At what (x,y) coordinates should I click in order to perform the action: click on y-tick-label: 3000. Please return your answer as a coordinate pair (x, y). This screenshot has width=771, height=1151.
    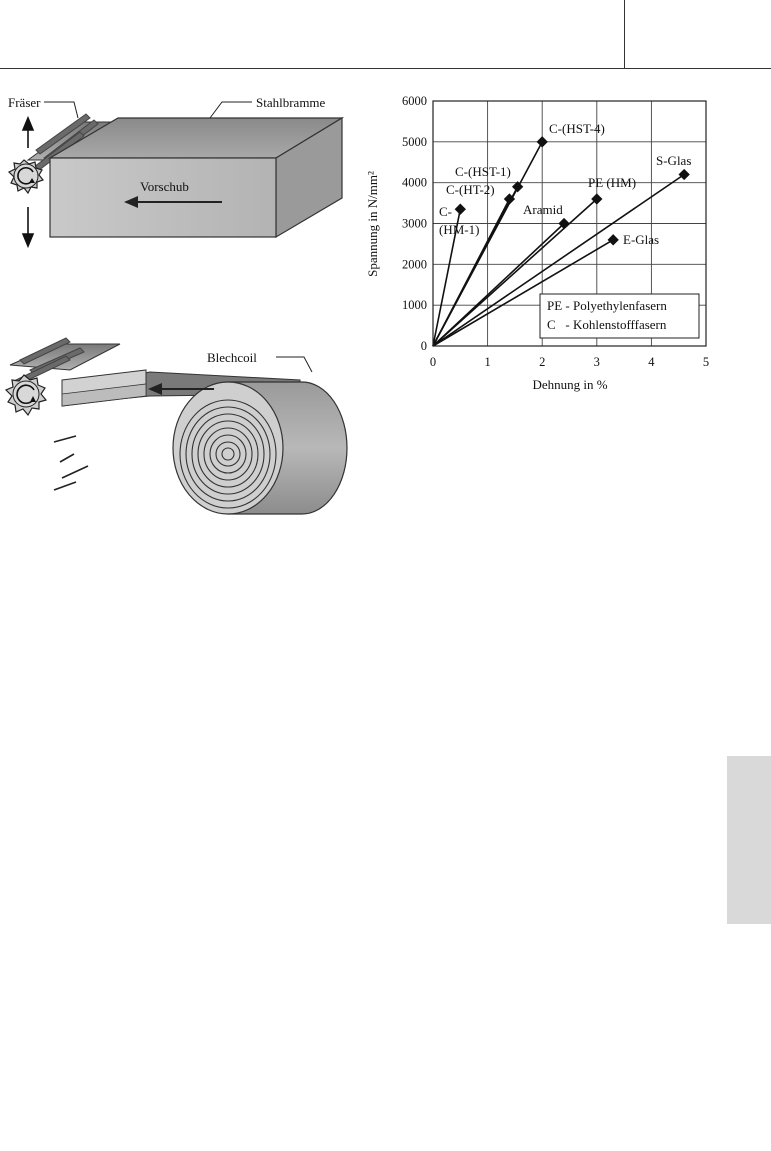
    Looking at the image, I should click on (414, 224).